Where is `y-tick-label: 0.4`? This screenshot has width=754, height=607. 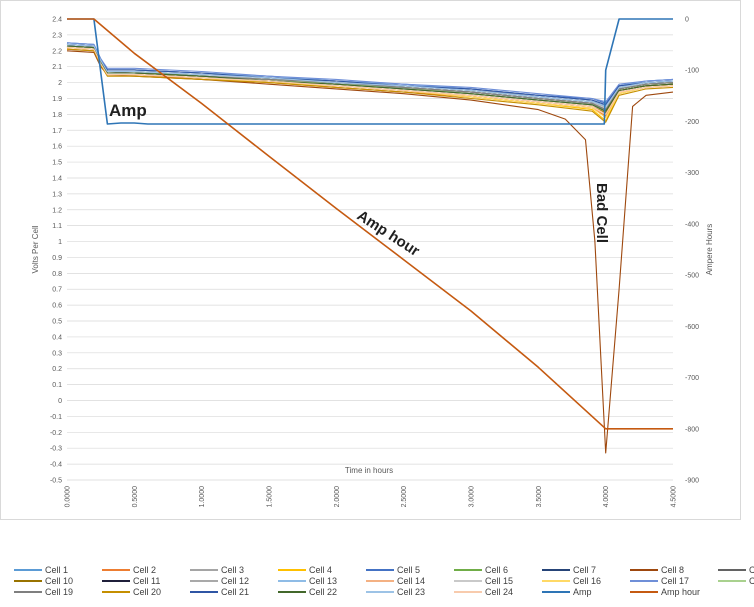 y-tick-label: 0.4 is located at coordinates (57, 337).